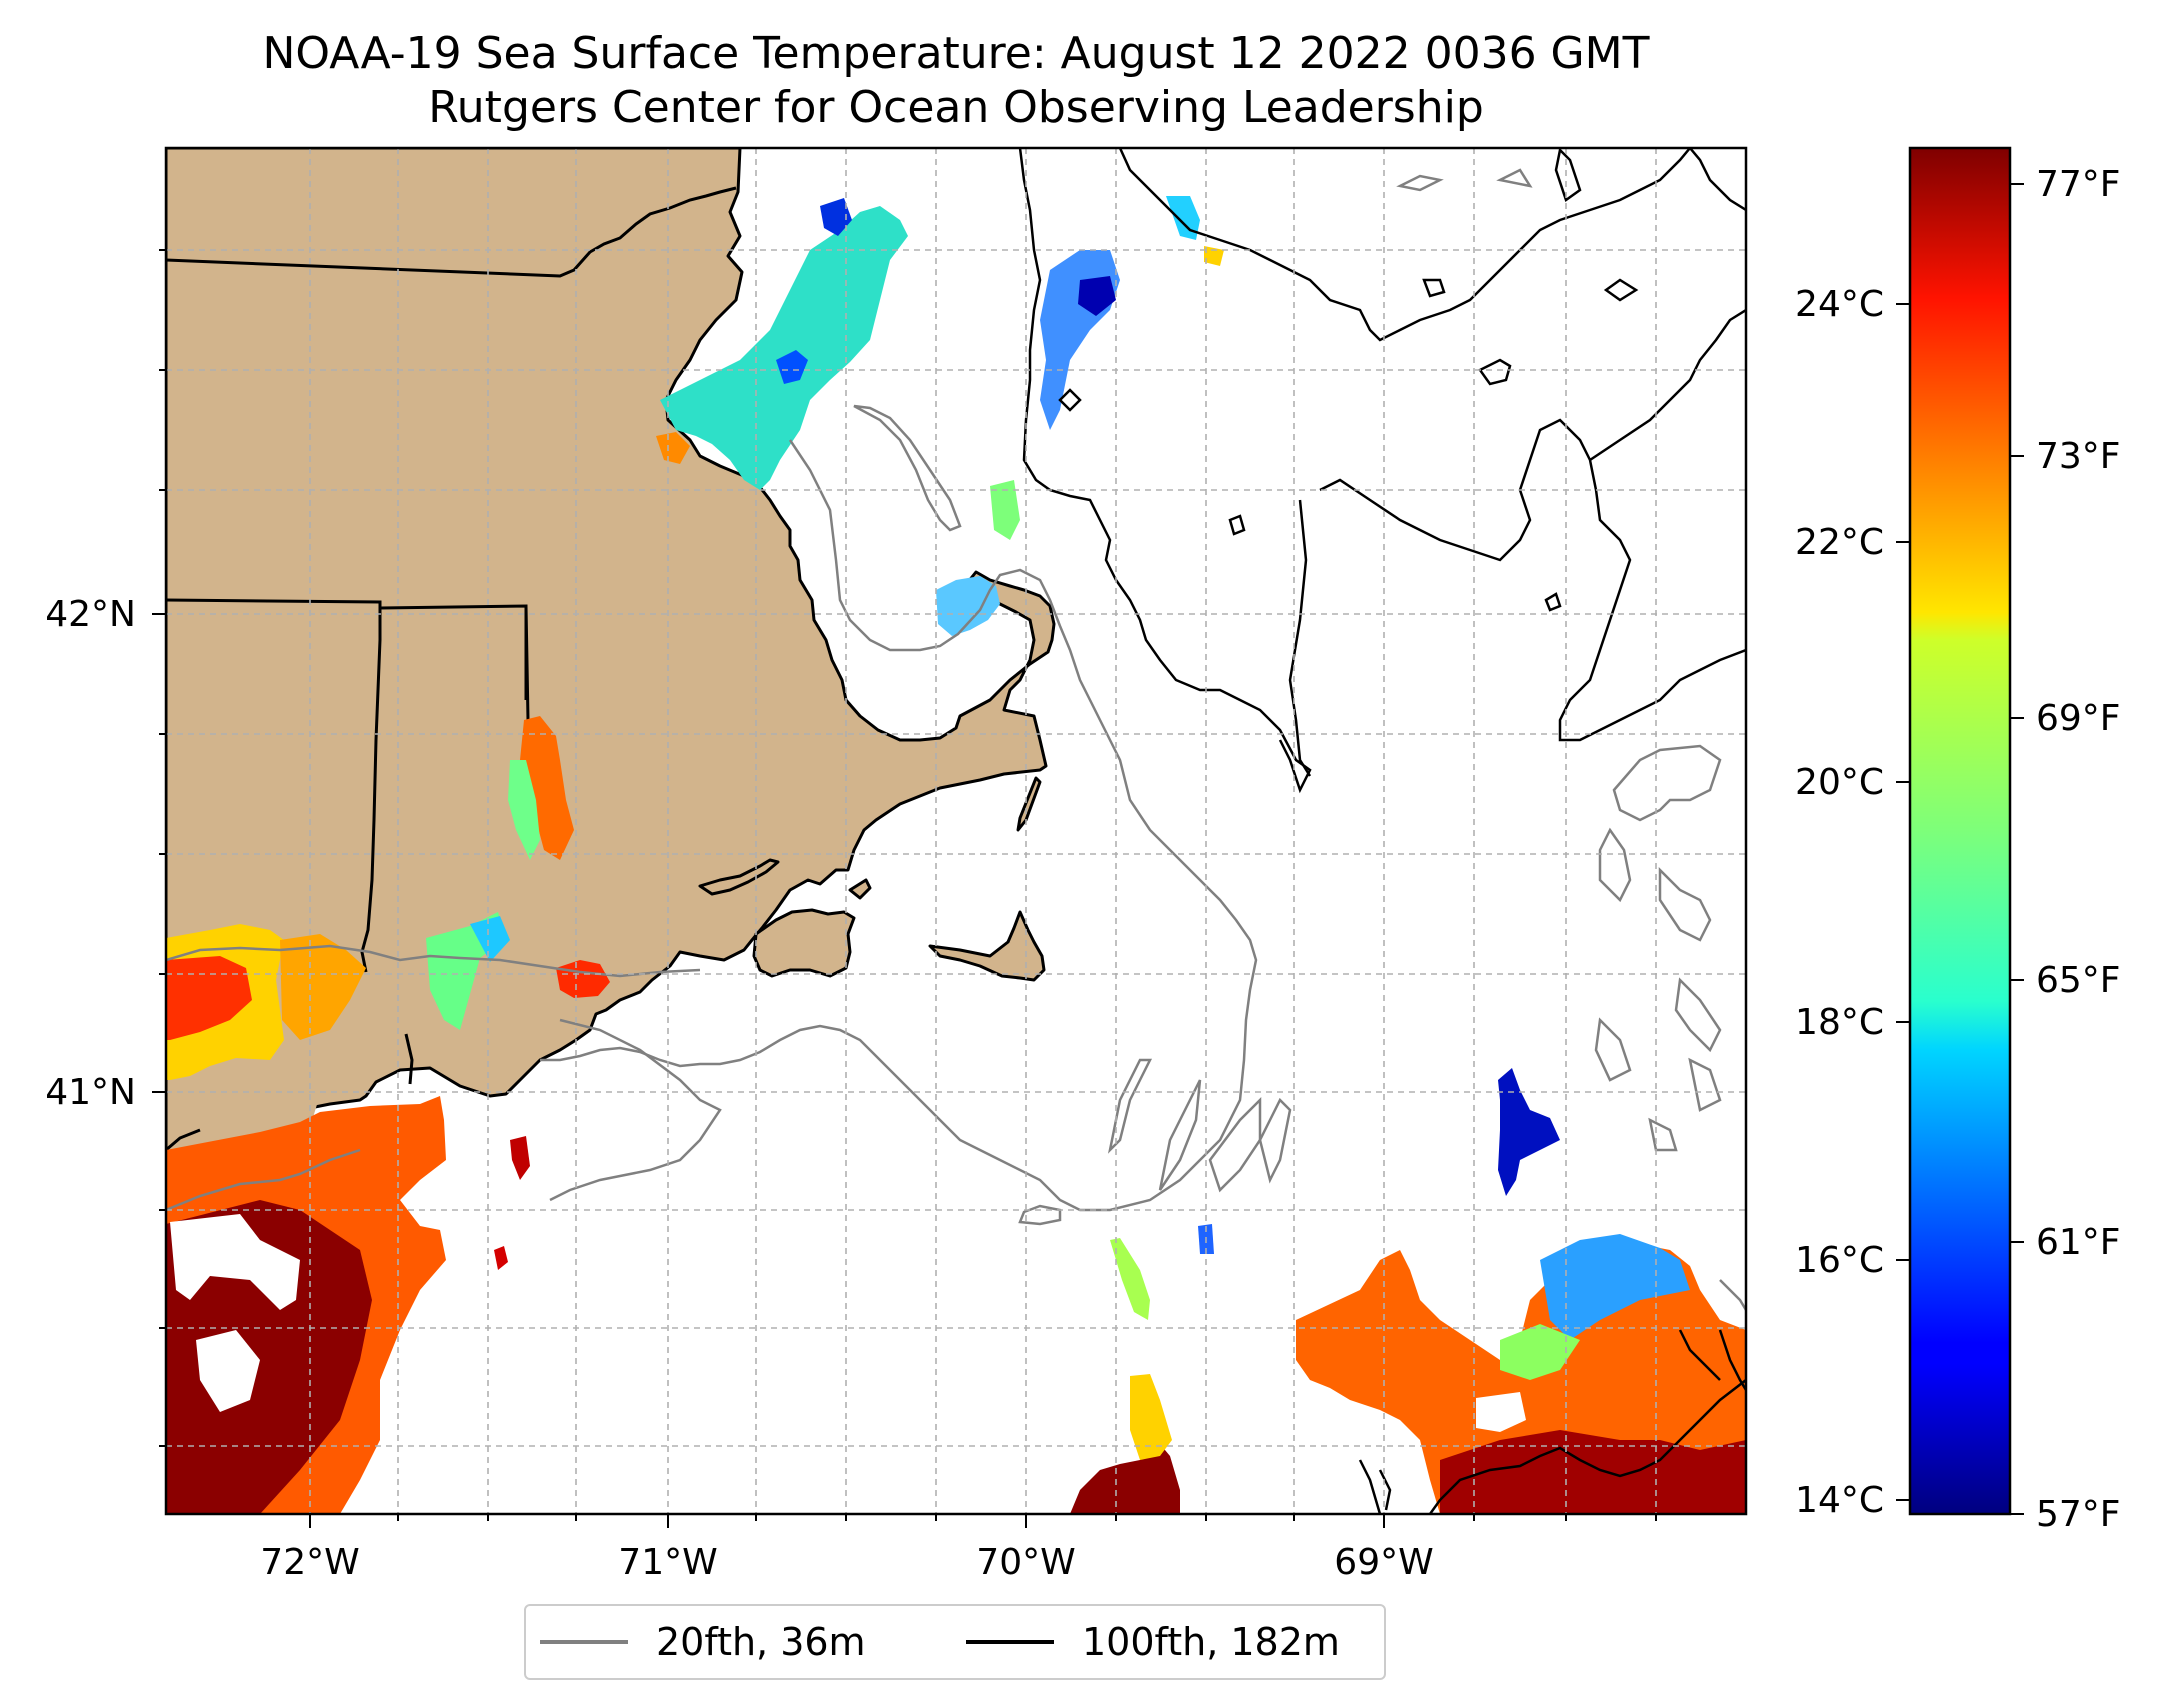 The image size is (2160, 1704). Describe the element at coordinates (1839, 542) in the screenshot. I see `colorbar-celsius-label: 22°C` at that location.